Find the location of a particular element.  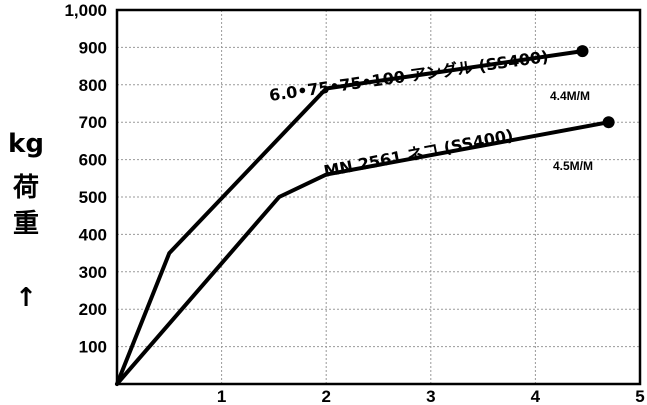

y-tick-label: 400 is located at coordinates (93, 234).